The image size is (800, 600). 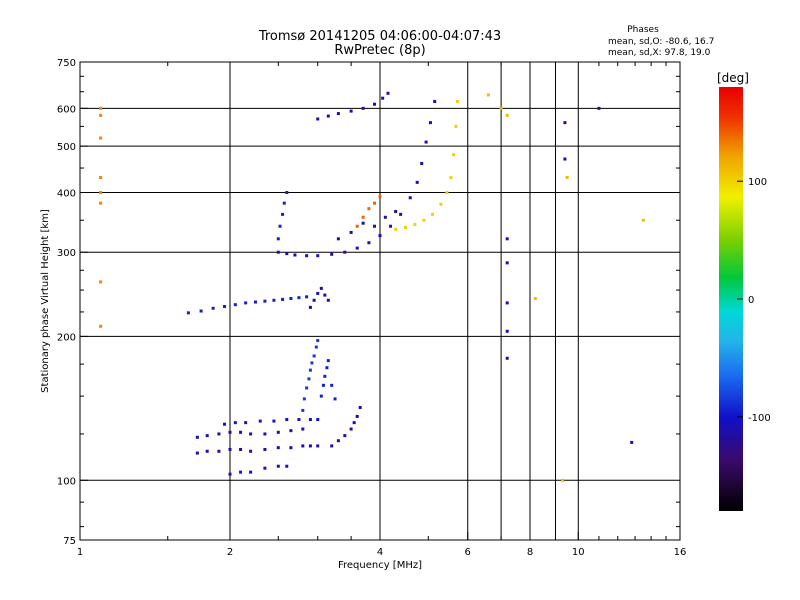 I want to click on y-tick-label: 500, so click(x=66, y=147).